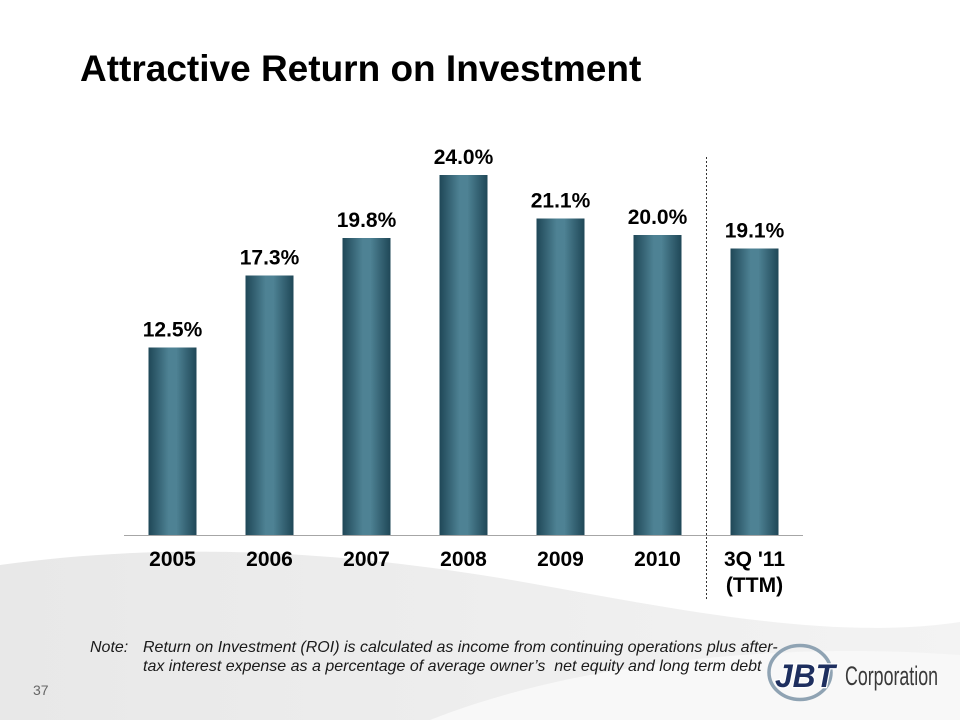 This screenshot has height=720, width=960. I want to click on logo-mark-text: JBT, so click(806, 676).